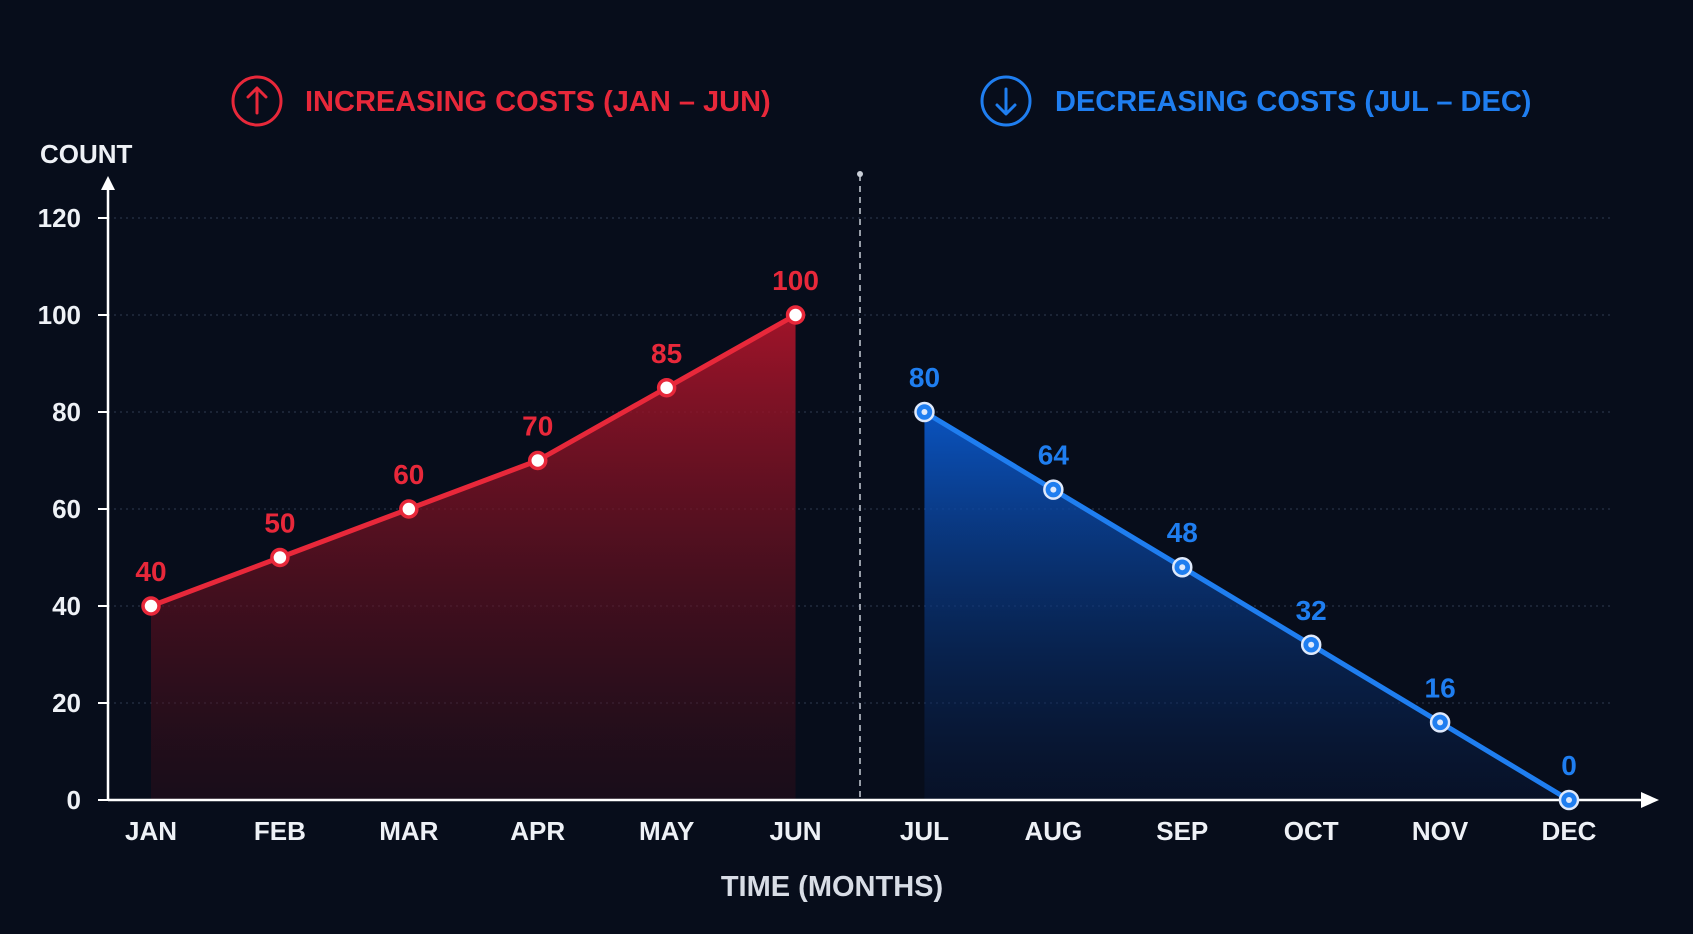 Image resolution: width=1693 pixels, height=934 pixels. What do you see at coordinates (66, 703) in the screenshot?
I see `y-tick-label: 20` at bounding box center [66, 703].